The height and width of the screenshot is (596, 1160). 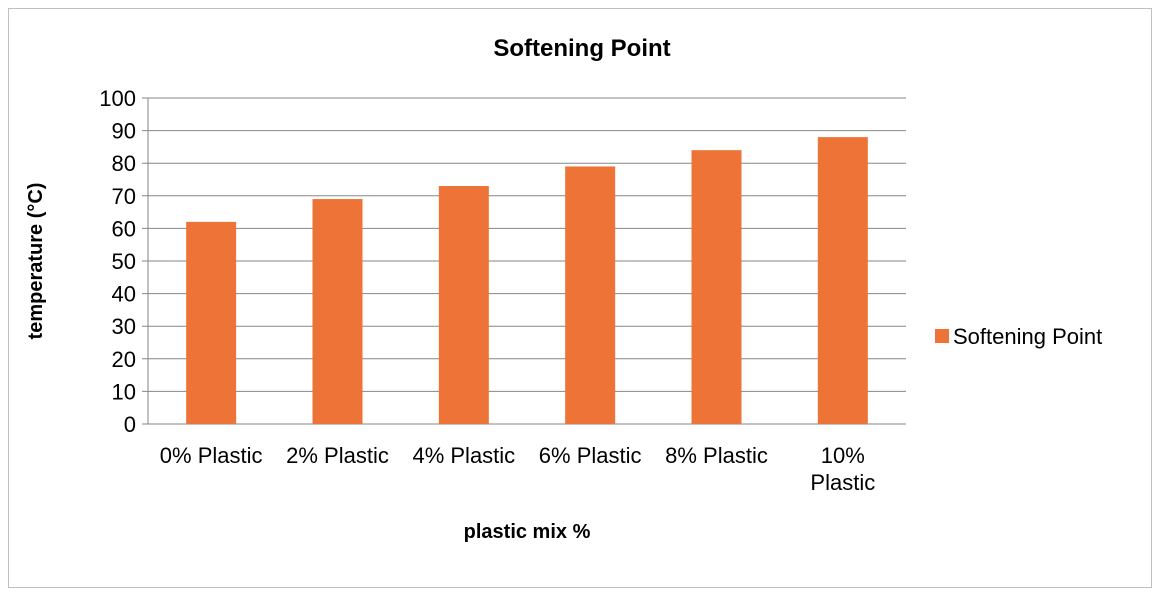 I want to click on chart-title: Softening Point, so click(x=581, y=48).